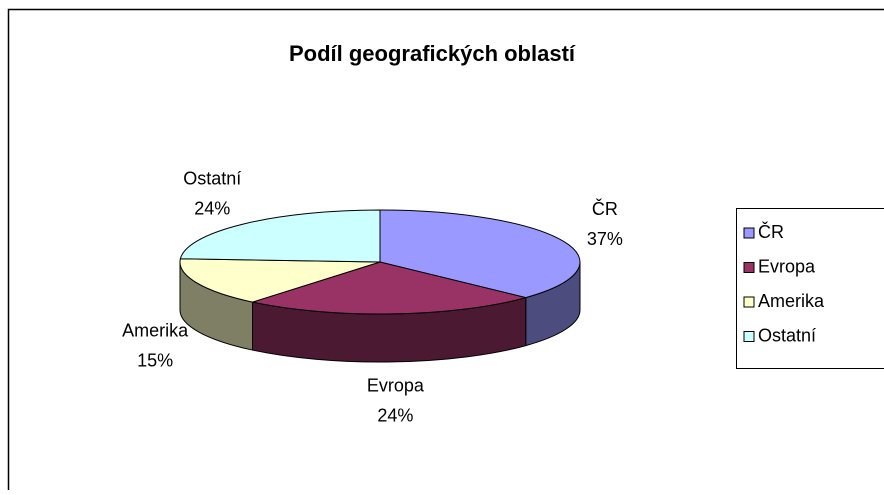 The image size is (884, 495). What do you see at coordinates (396, 386) in the screenshot?
I see `data-label-name: Evropa` at bounding box center [396, 386].